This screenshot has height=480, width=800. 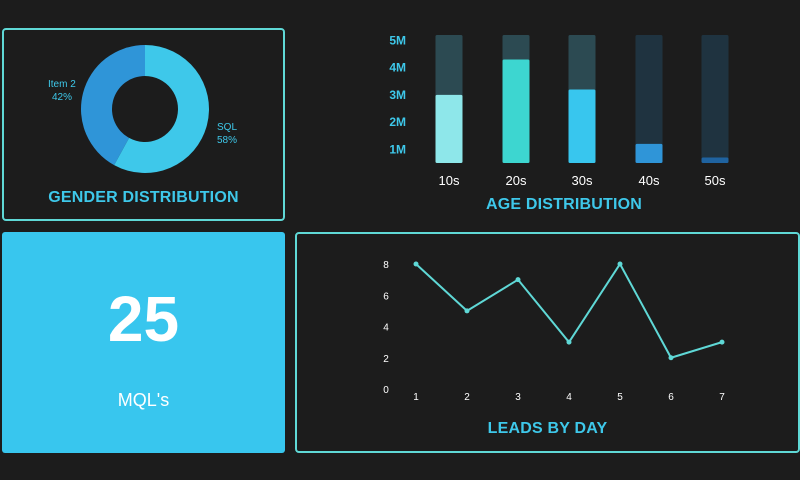 I want to click on leads-x-tick: 1, so click(x=416, y=397).